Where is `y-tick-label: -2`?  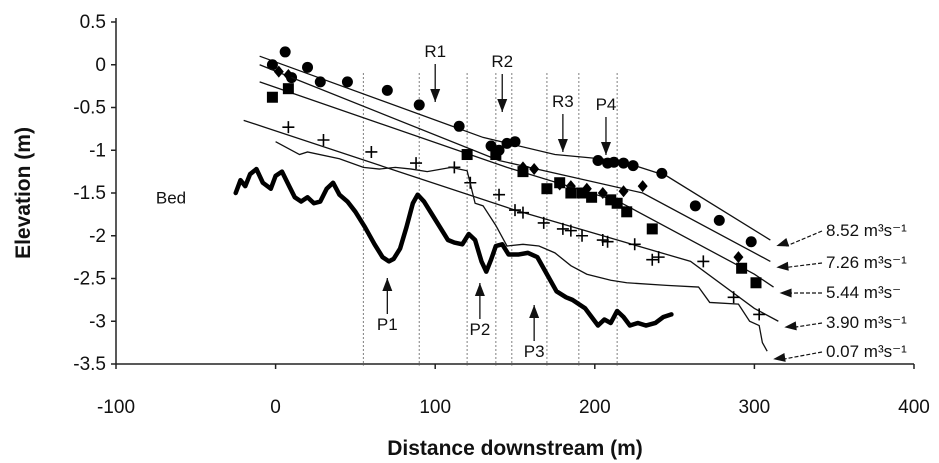 y-tick-label: -2 is located at coordinates (97, 236).